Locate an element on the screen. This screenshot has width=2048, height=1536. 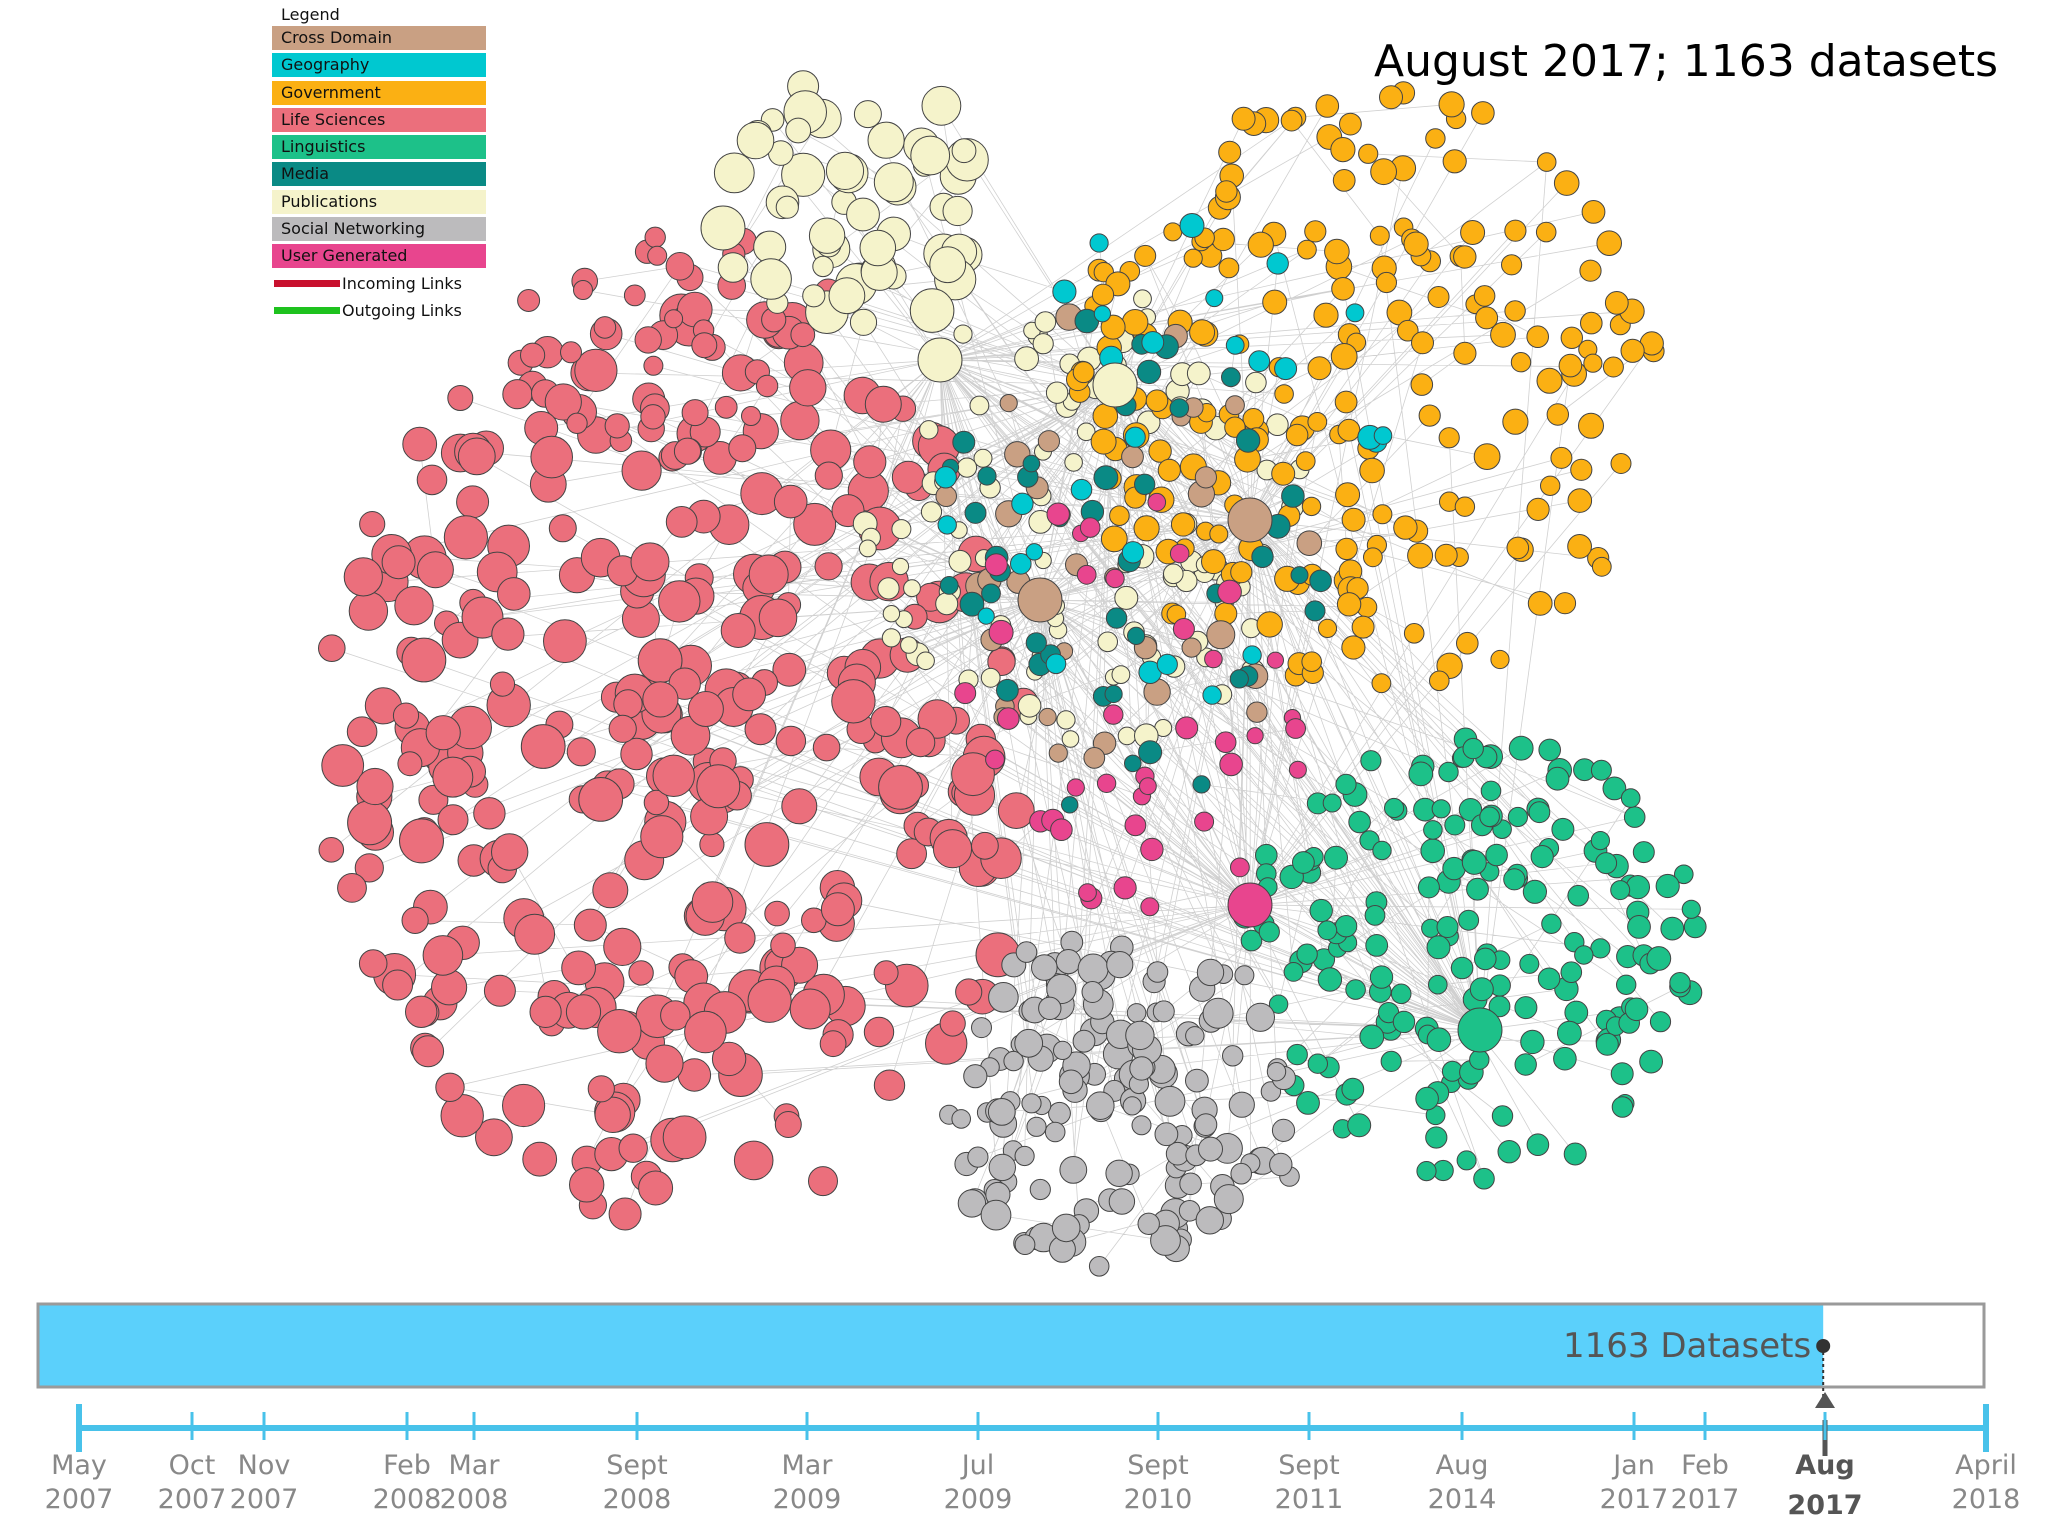
timeline-year-label: 2008 is located at coordinates (407, 1499).